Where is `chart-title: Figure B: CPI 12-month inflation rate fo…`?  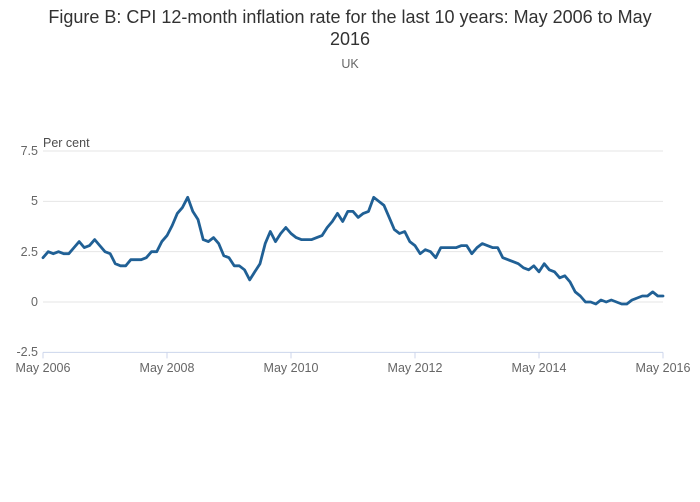 chart-title: Figure B: CPI 12-month inflation rate fo… is located at coordinates (350, 28).